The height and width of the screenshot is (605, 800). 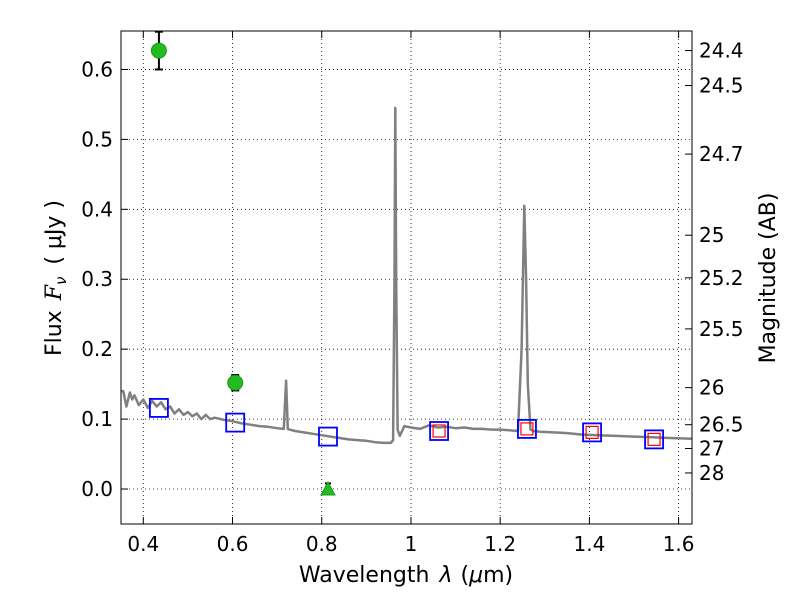 What do you see at coordinates (54, 333) in the screenshot?
I see `y-axis-label-text: Flux` at bounding box center [54, 333].